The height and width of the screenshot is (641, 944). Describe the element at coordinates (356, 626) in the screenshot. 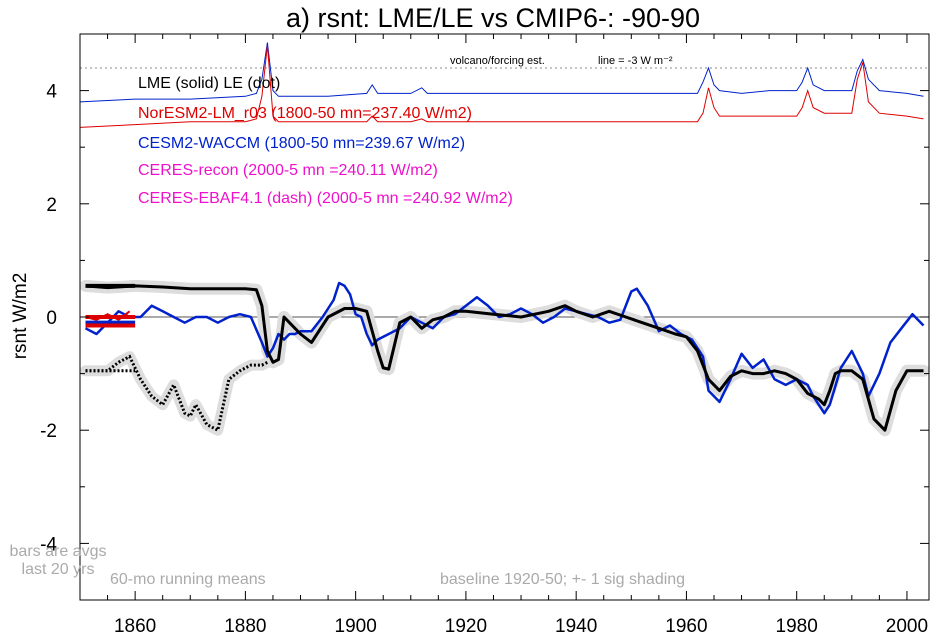

I see `x-tick-label: 1900` at that location.